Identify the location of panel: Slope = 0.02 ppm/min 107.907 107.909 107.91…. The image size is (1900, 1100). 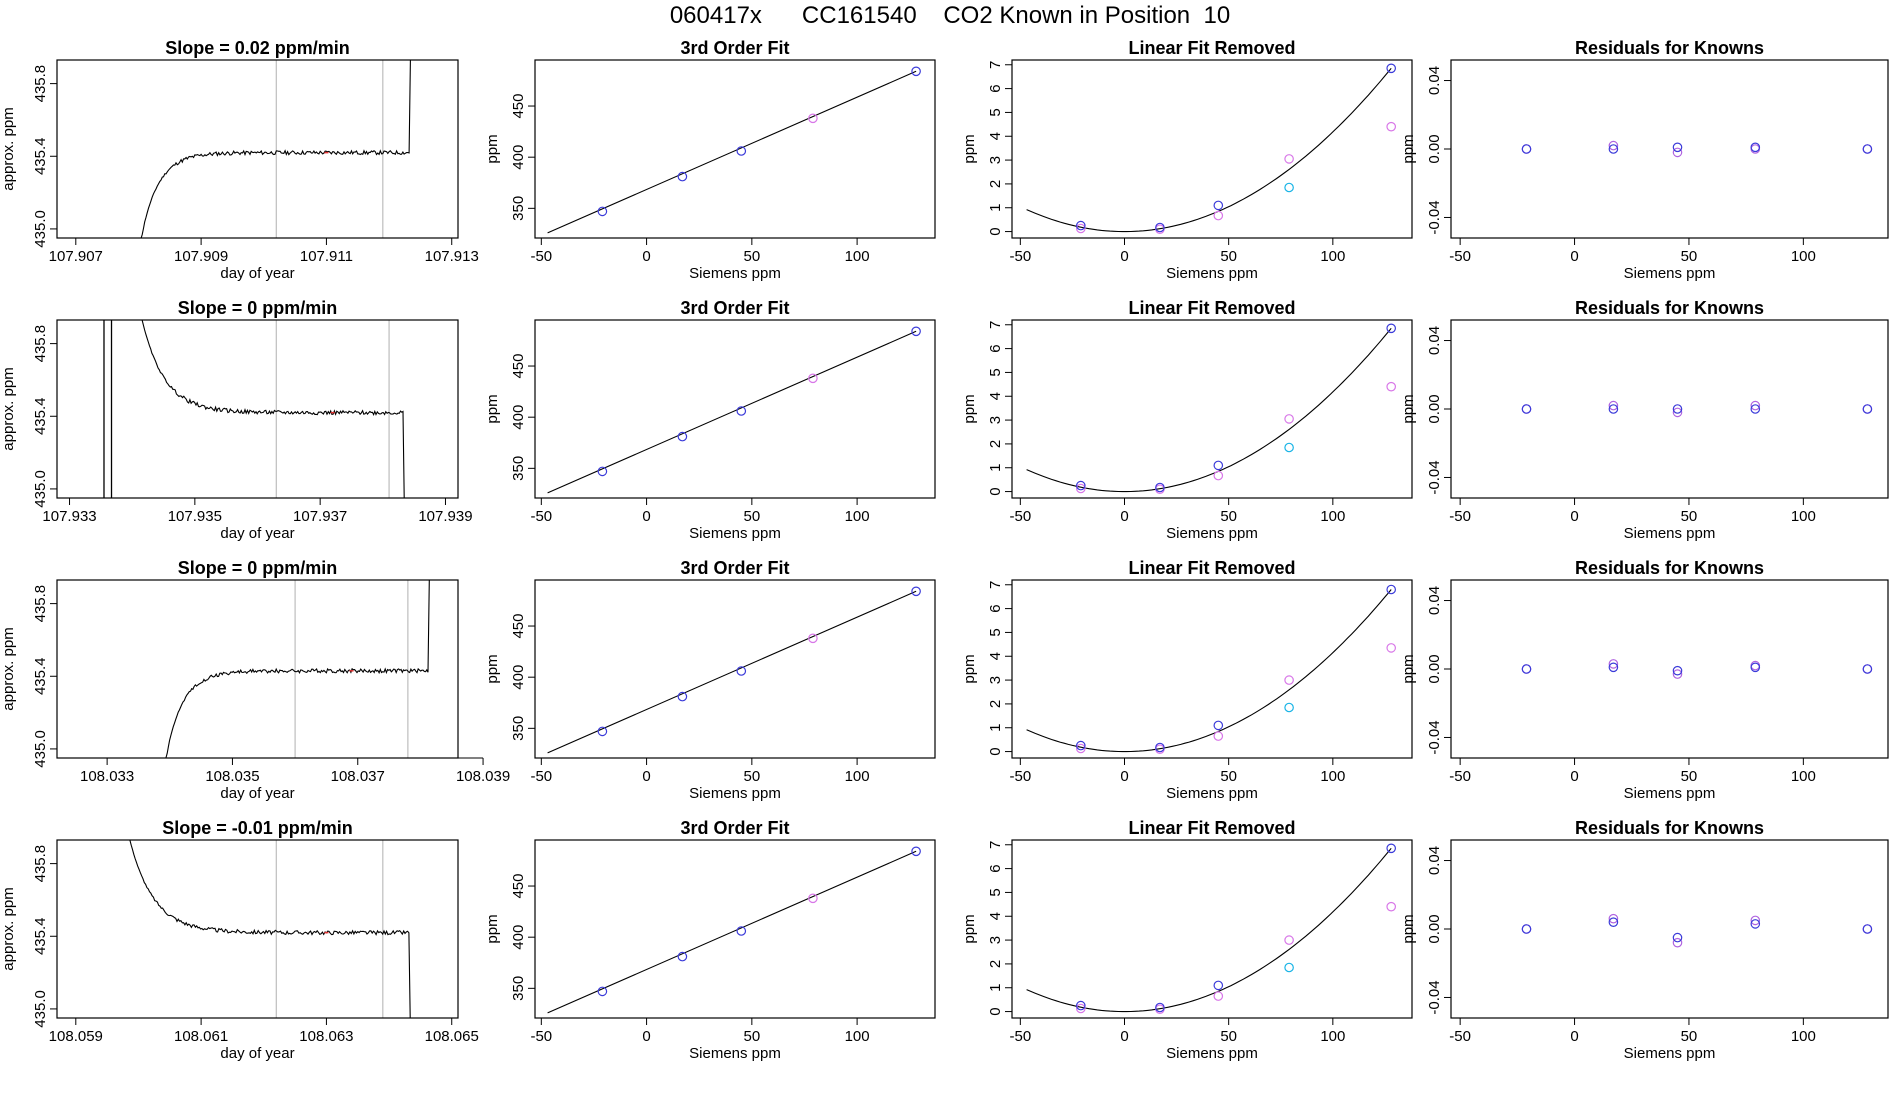
(239, 160).